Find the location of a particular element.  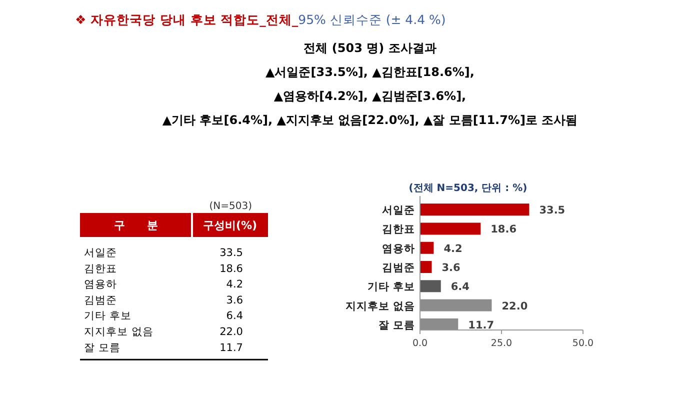

category-label: 염용하 is located at coordinates (100, 284).